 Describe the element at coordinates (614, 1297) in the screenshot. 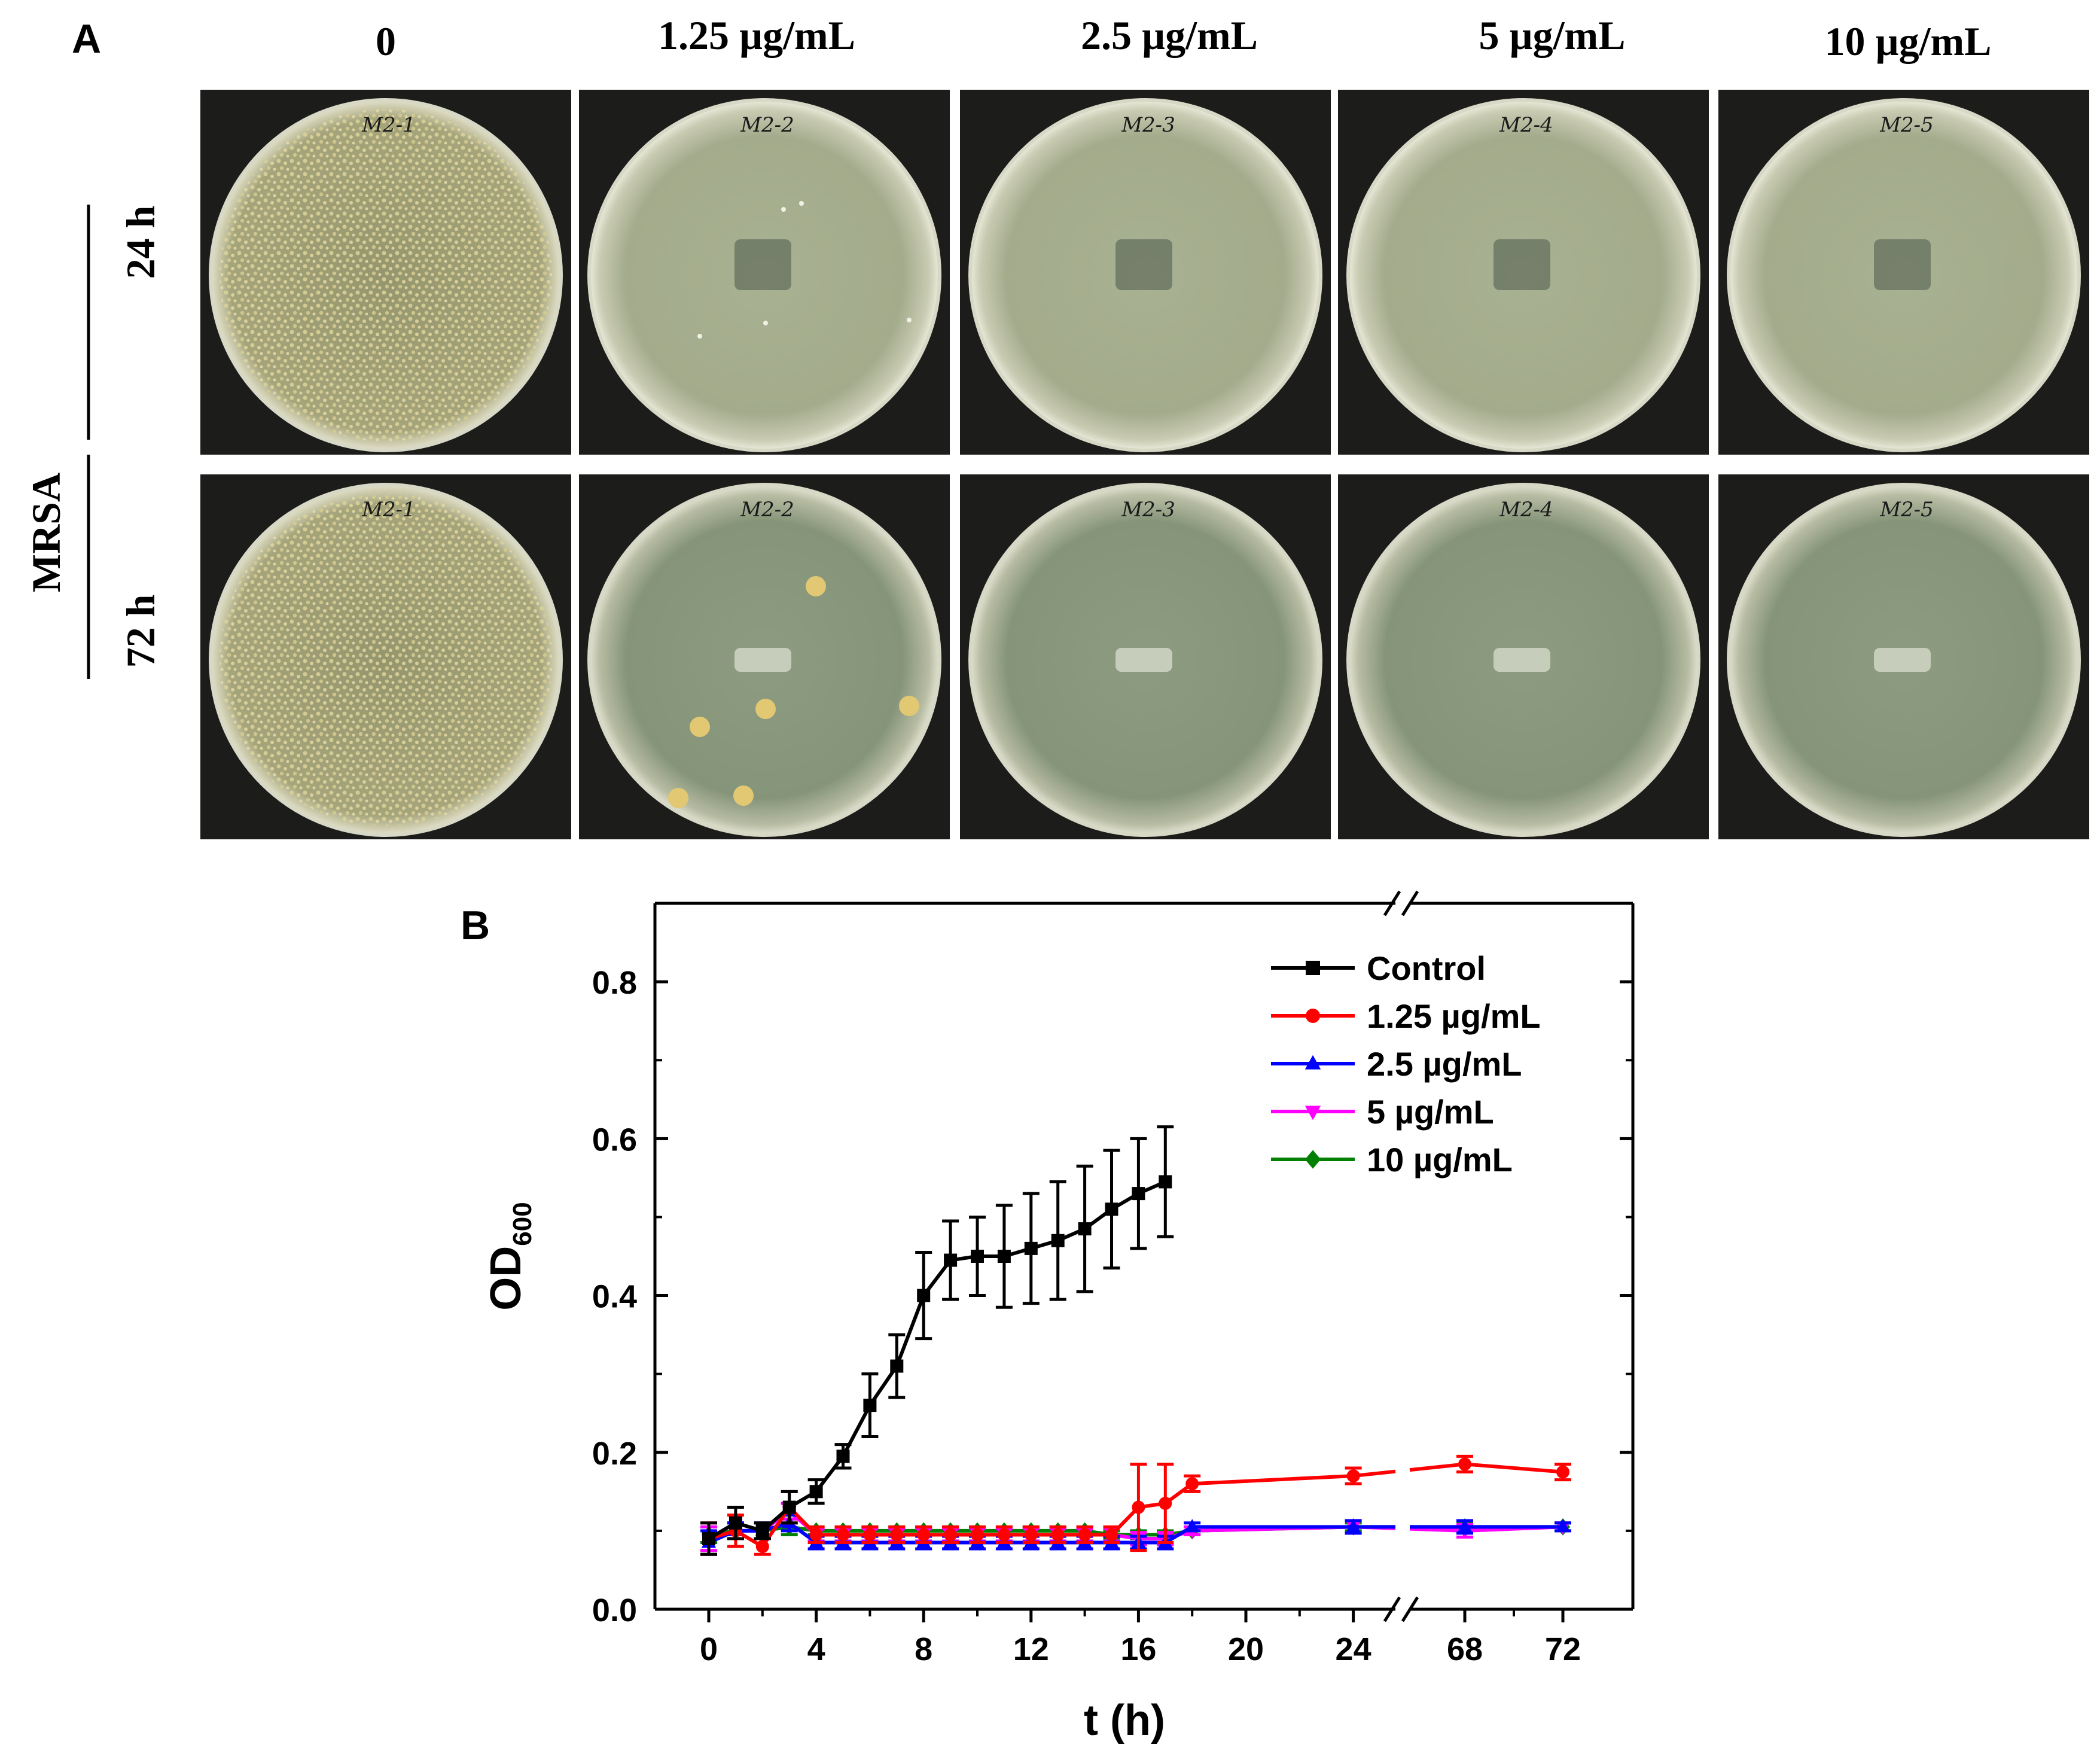

I see `y-tick-label: 0.4` at that location.